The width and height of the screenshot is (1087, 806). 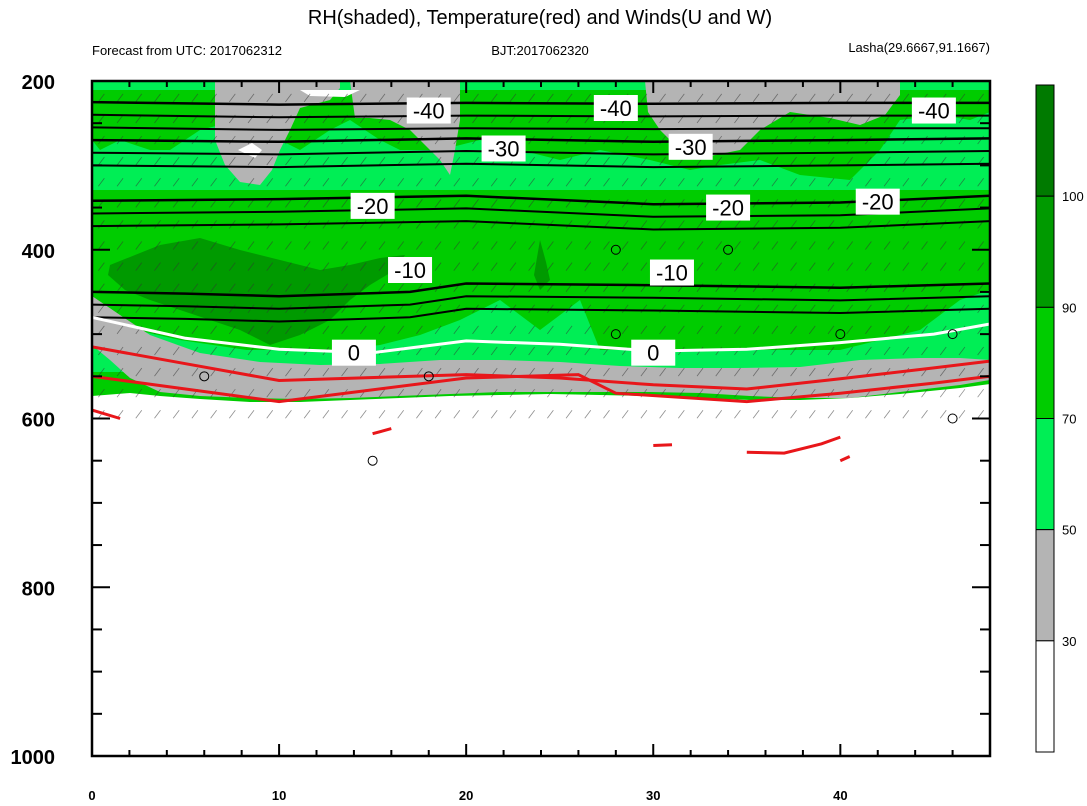 I want to click on contour-label: -20, so click(x=877, y=201).